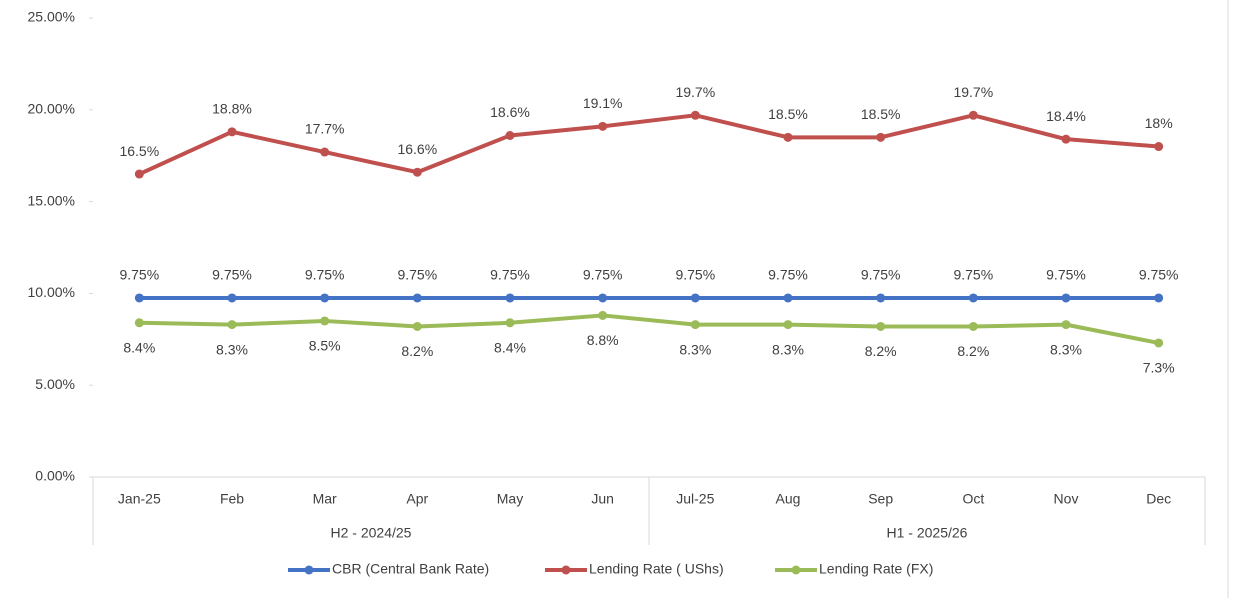 This screenshot has width=1233, height=598. Describe the element at coordinates (232, 499) in the screenshot. I see `x-tick-label: Feb` at that location.